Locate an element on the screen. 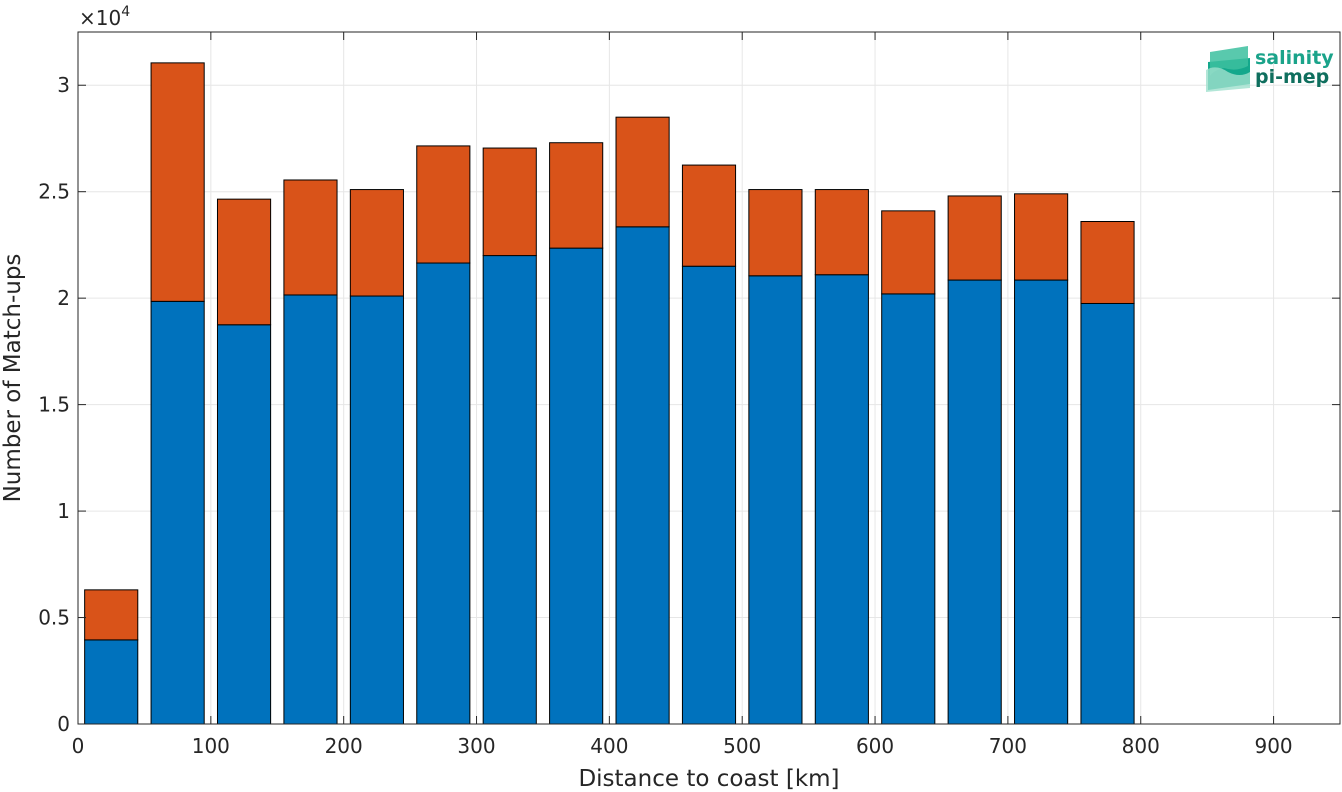 This screenshot has width=1342, height=792. x-tick-label: 900 is located at coordinates (1273, 746).